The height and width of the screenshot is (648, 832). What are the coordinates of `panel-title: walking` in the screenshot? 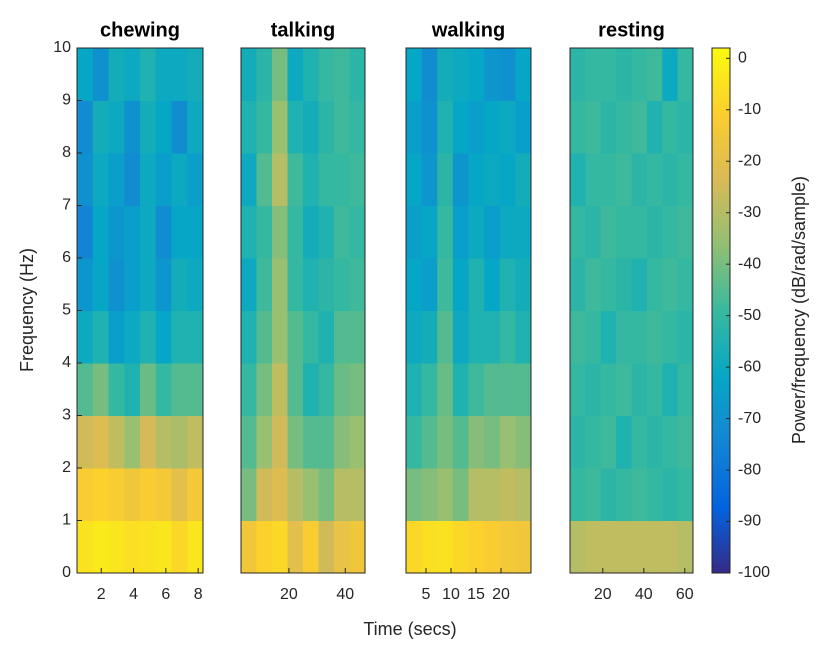 It's located at (468, 30).